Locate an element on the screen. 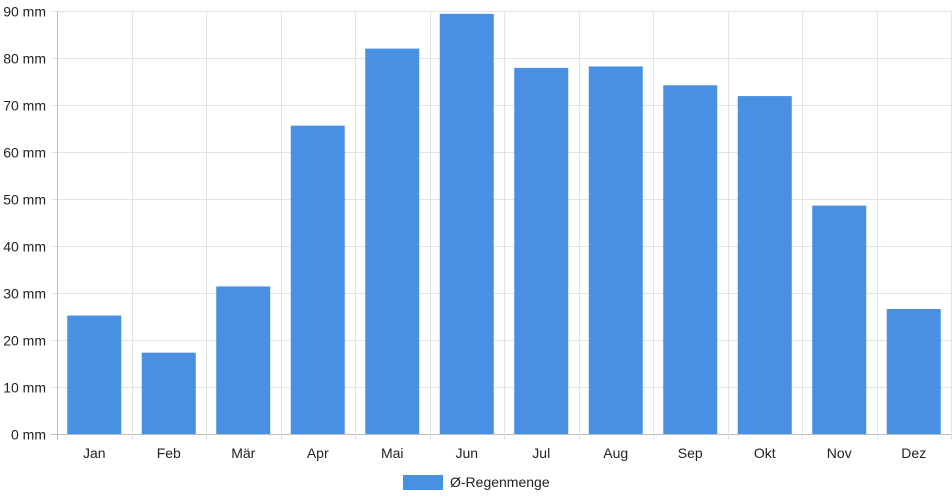 The image size is (952, 500). legend: Ø-Regenmenge is located at coordinates (476, 482).